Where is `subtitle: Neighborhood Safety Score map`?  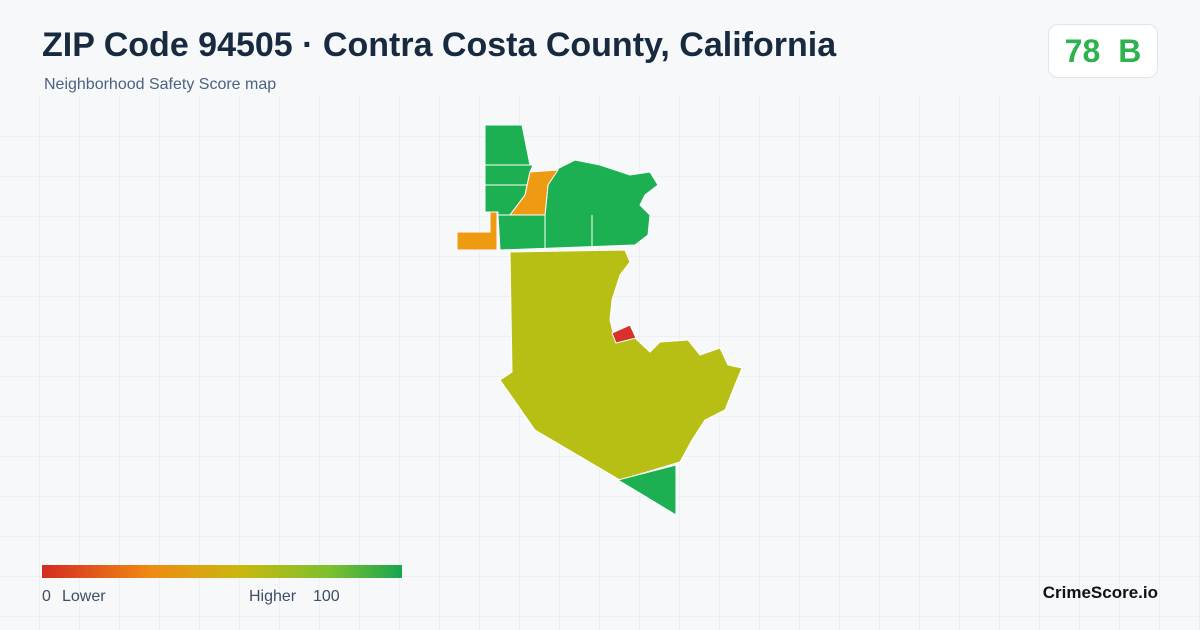 subtitle: Neighborhood Safety Score map is located at coordinates (160, 84).